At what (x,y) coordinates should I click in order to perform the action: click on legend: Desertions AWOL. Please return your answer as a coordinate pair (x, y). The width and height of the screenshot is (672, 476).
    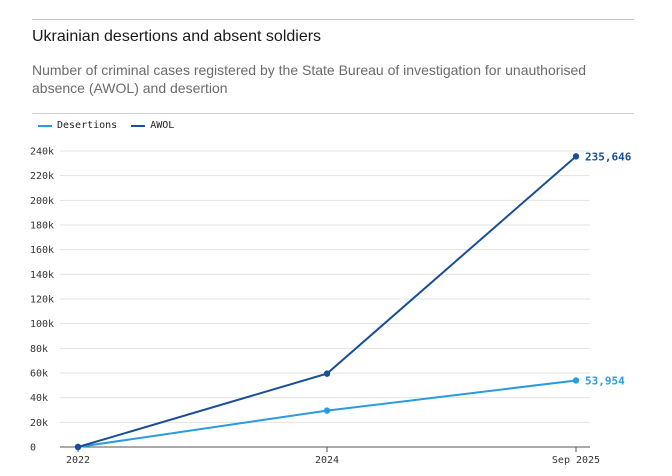
    Looking at the image, I should click on (106, 125).